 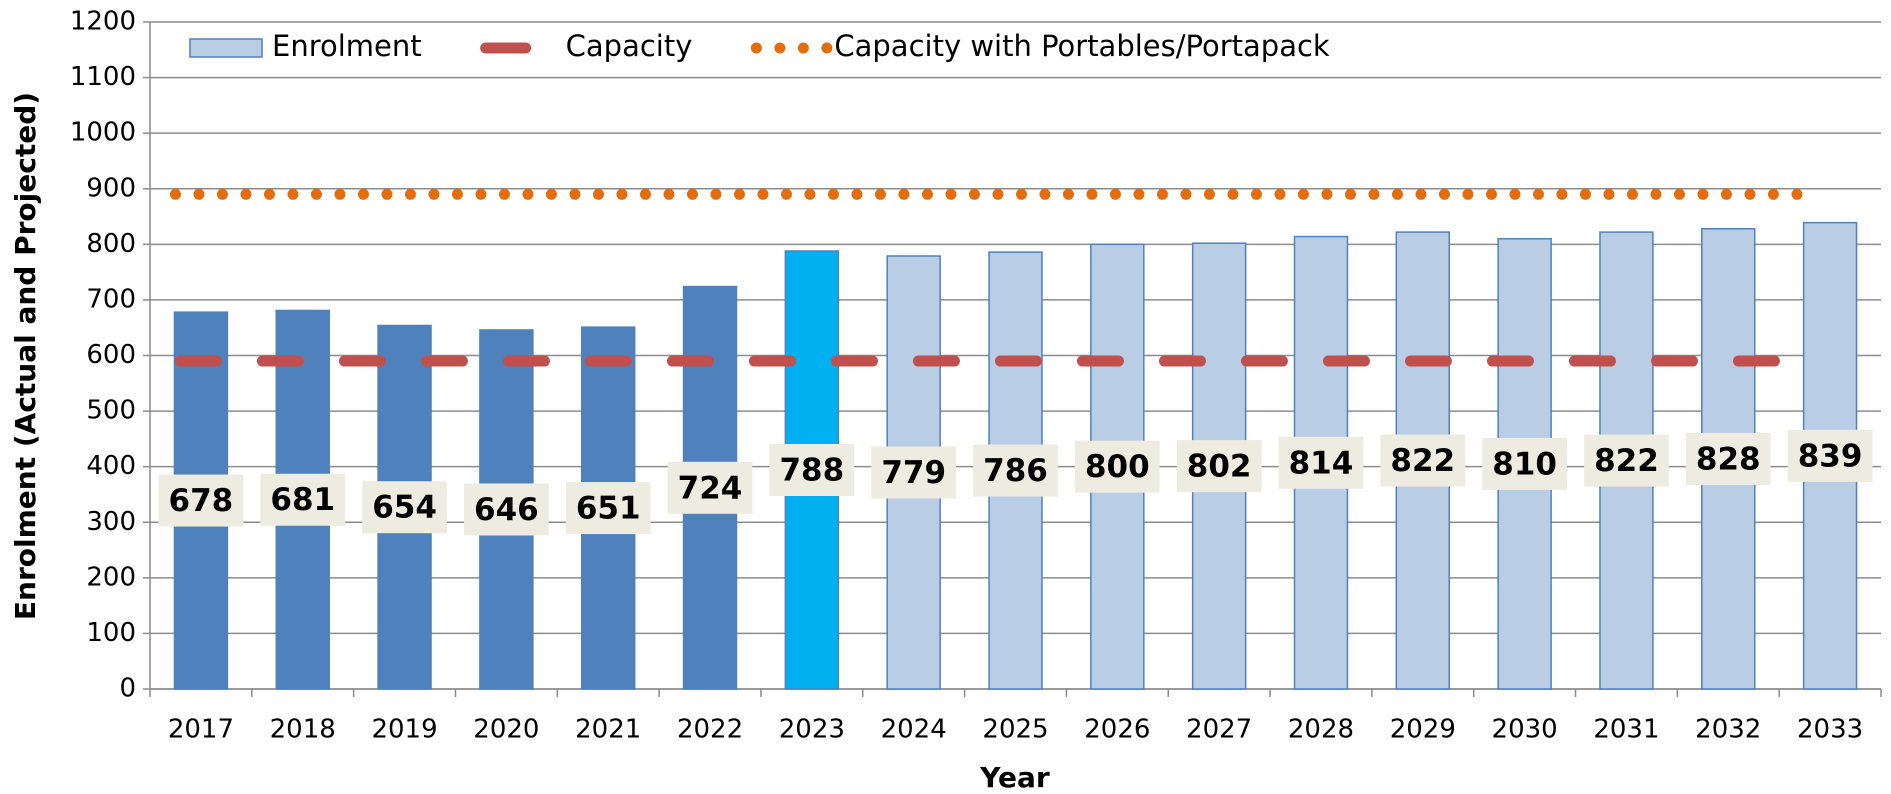 I want to click on data-label: 788, so click(x=811, y=471).